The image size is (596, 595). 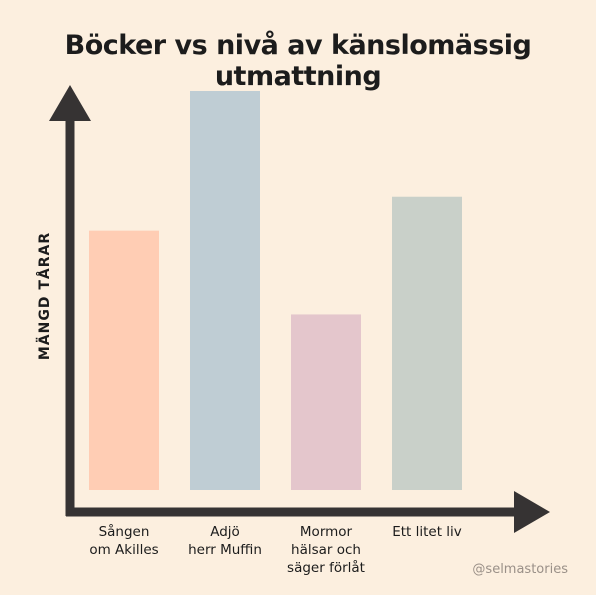 What do you see at coordinates (520, 569) in the screenshot?
I see `credit-handle: @selmastories` at bounding box center [520, 569].